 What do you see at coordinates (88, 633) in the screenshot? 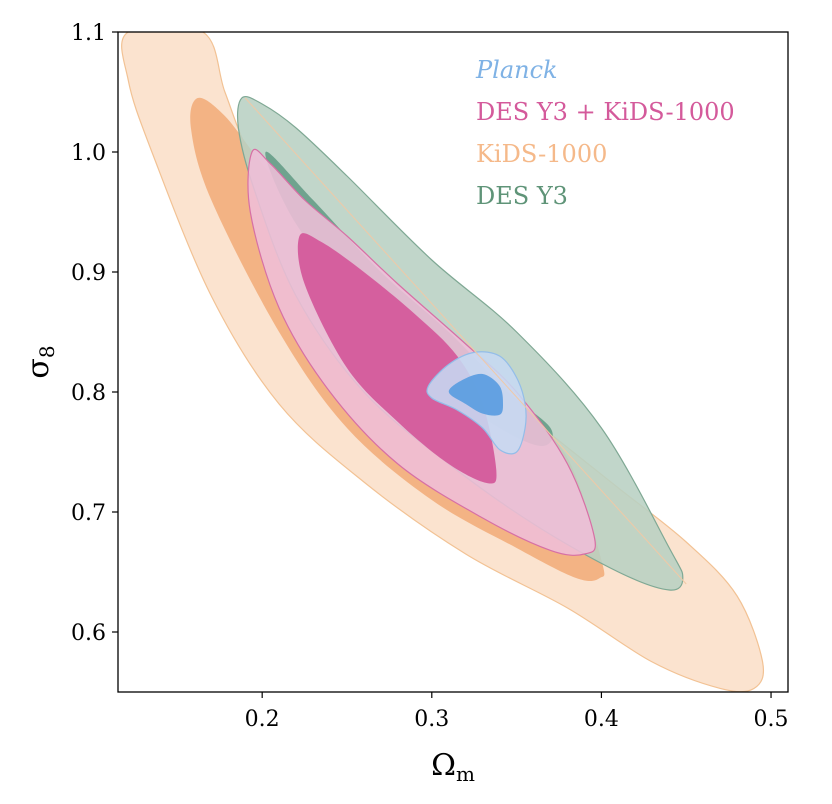
I see `y-tick-label: 0.6` at bounding box center [88, 633].